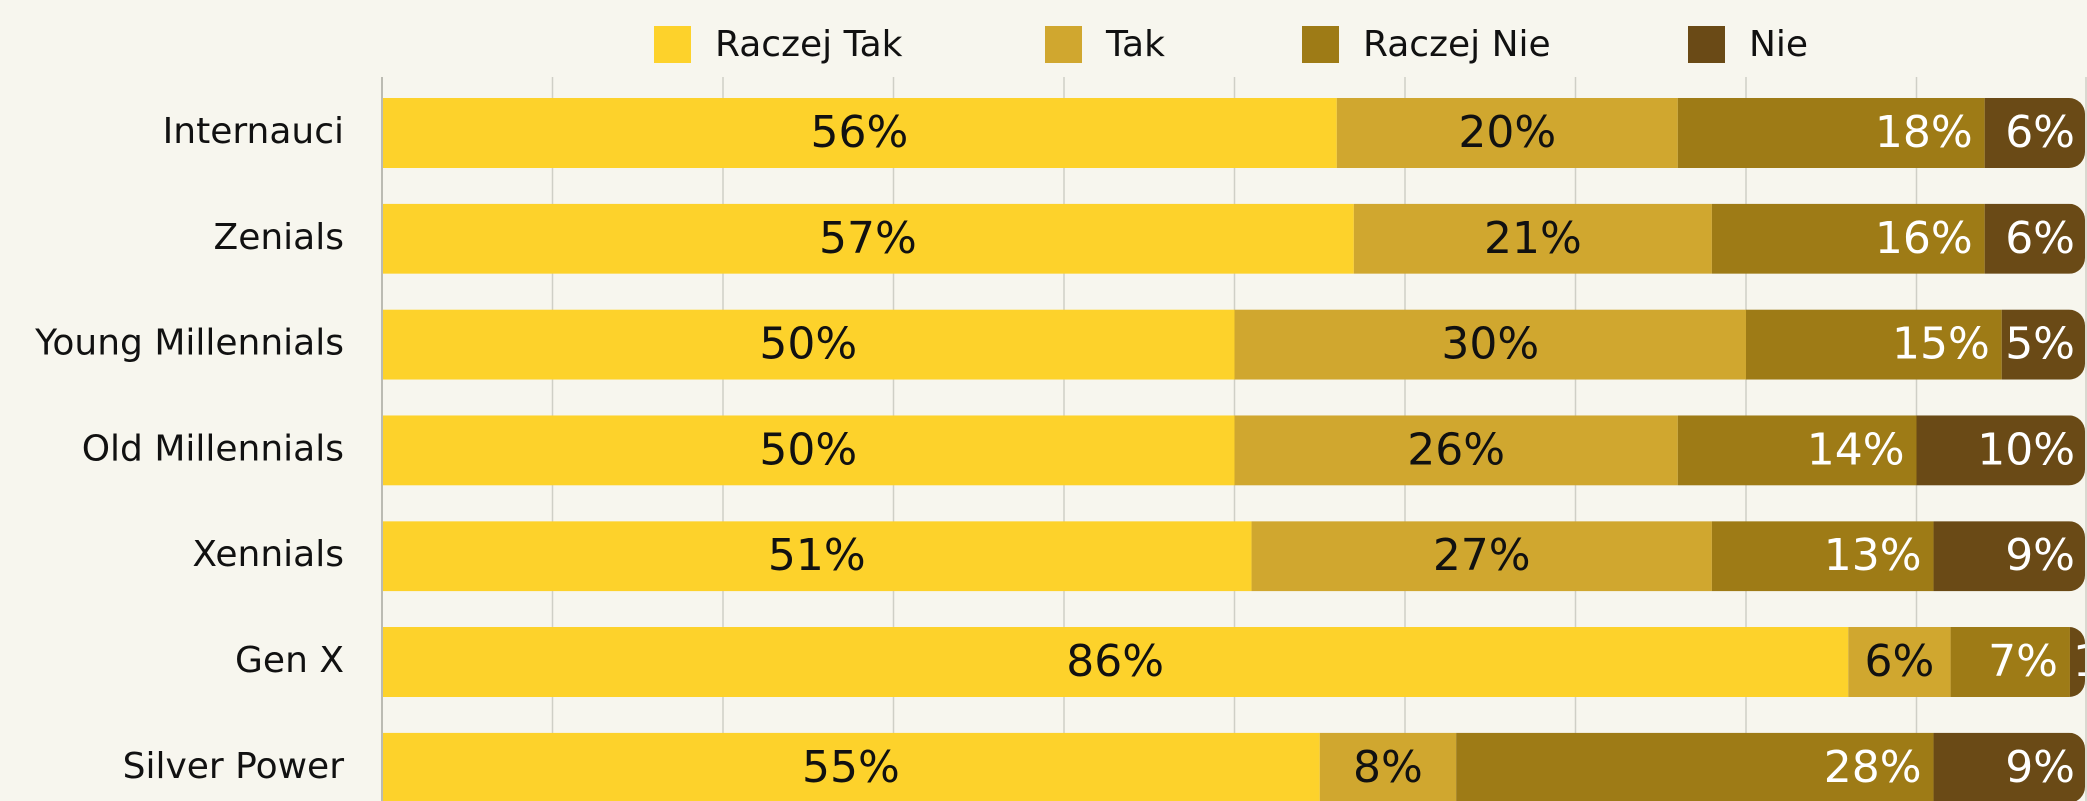 The width and height of the screenshot is (2087, 801). I want to click on y-tick-label: Internauci, so click(253, 131).